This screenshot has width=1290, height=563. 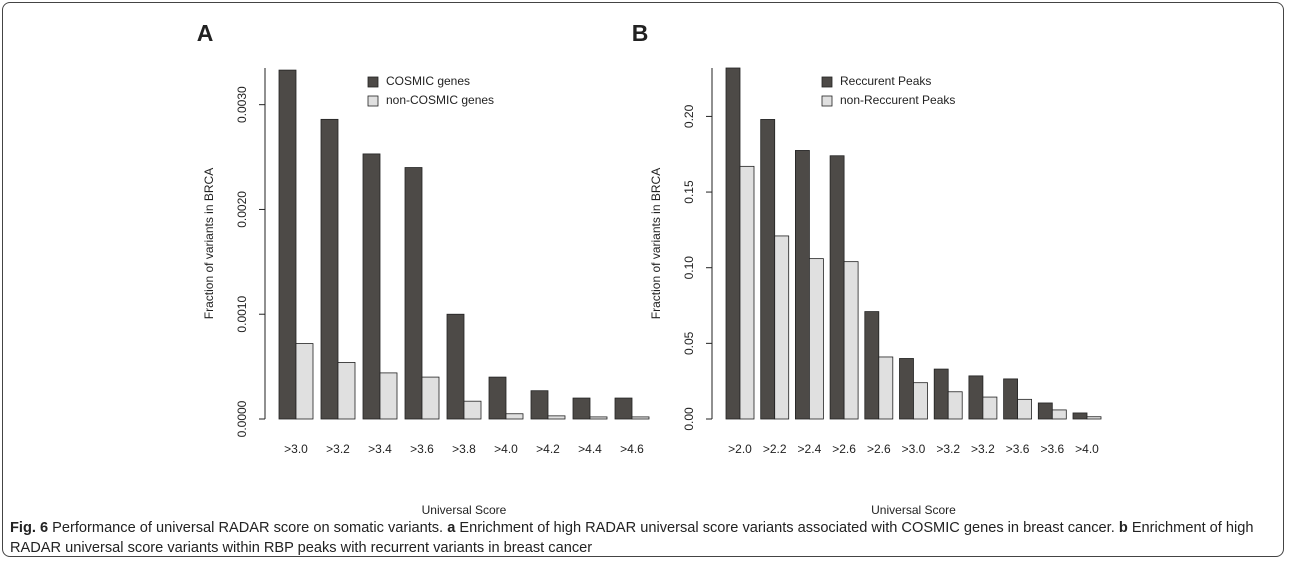 What do you see at coordinates (897, 100) in the screenshot?
I see `legend-label: non-Reccurent Peaks` at bounding box center [897, 100].